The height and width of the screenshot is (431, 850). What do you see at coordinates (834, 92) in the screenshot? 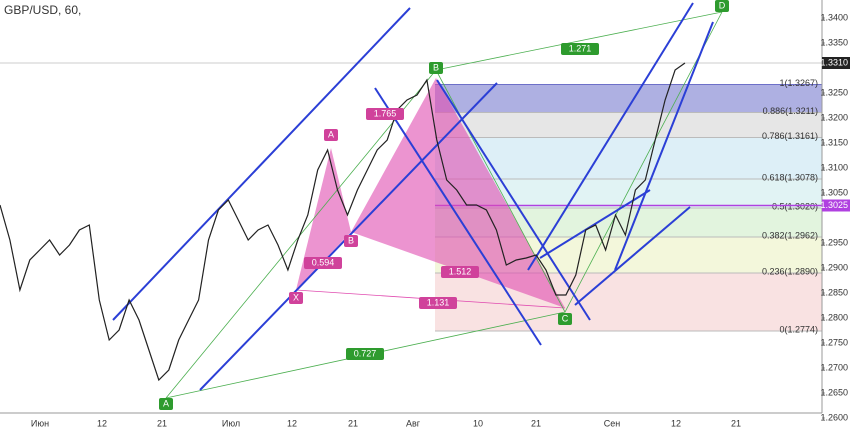
I see `y-tick-label: 1.3250` at bounding box center [834, 92].